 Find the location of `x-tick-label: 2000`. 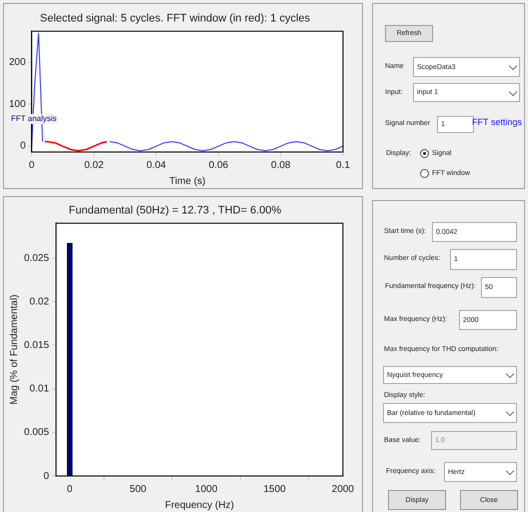

x-tick-label: 2000 is located at coordinates (343, 489).